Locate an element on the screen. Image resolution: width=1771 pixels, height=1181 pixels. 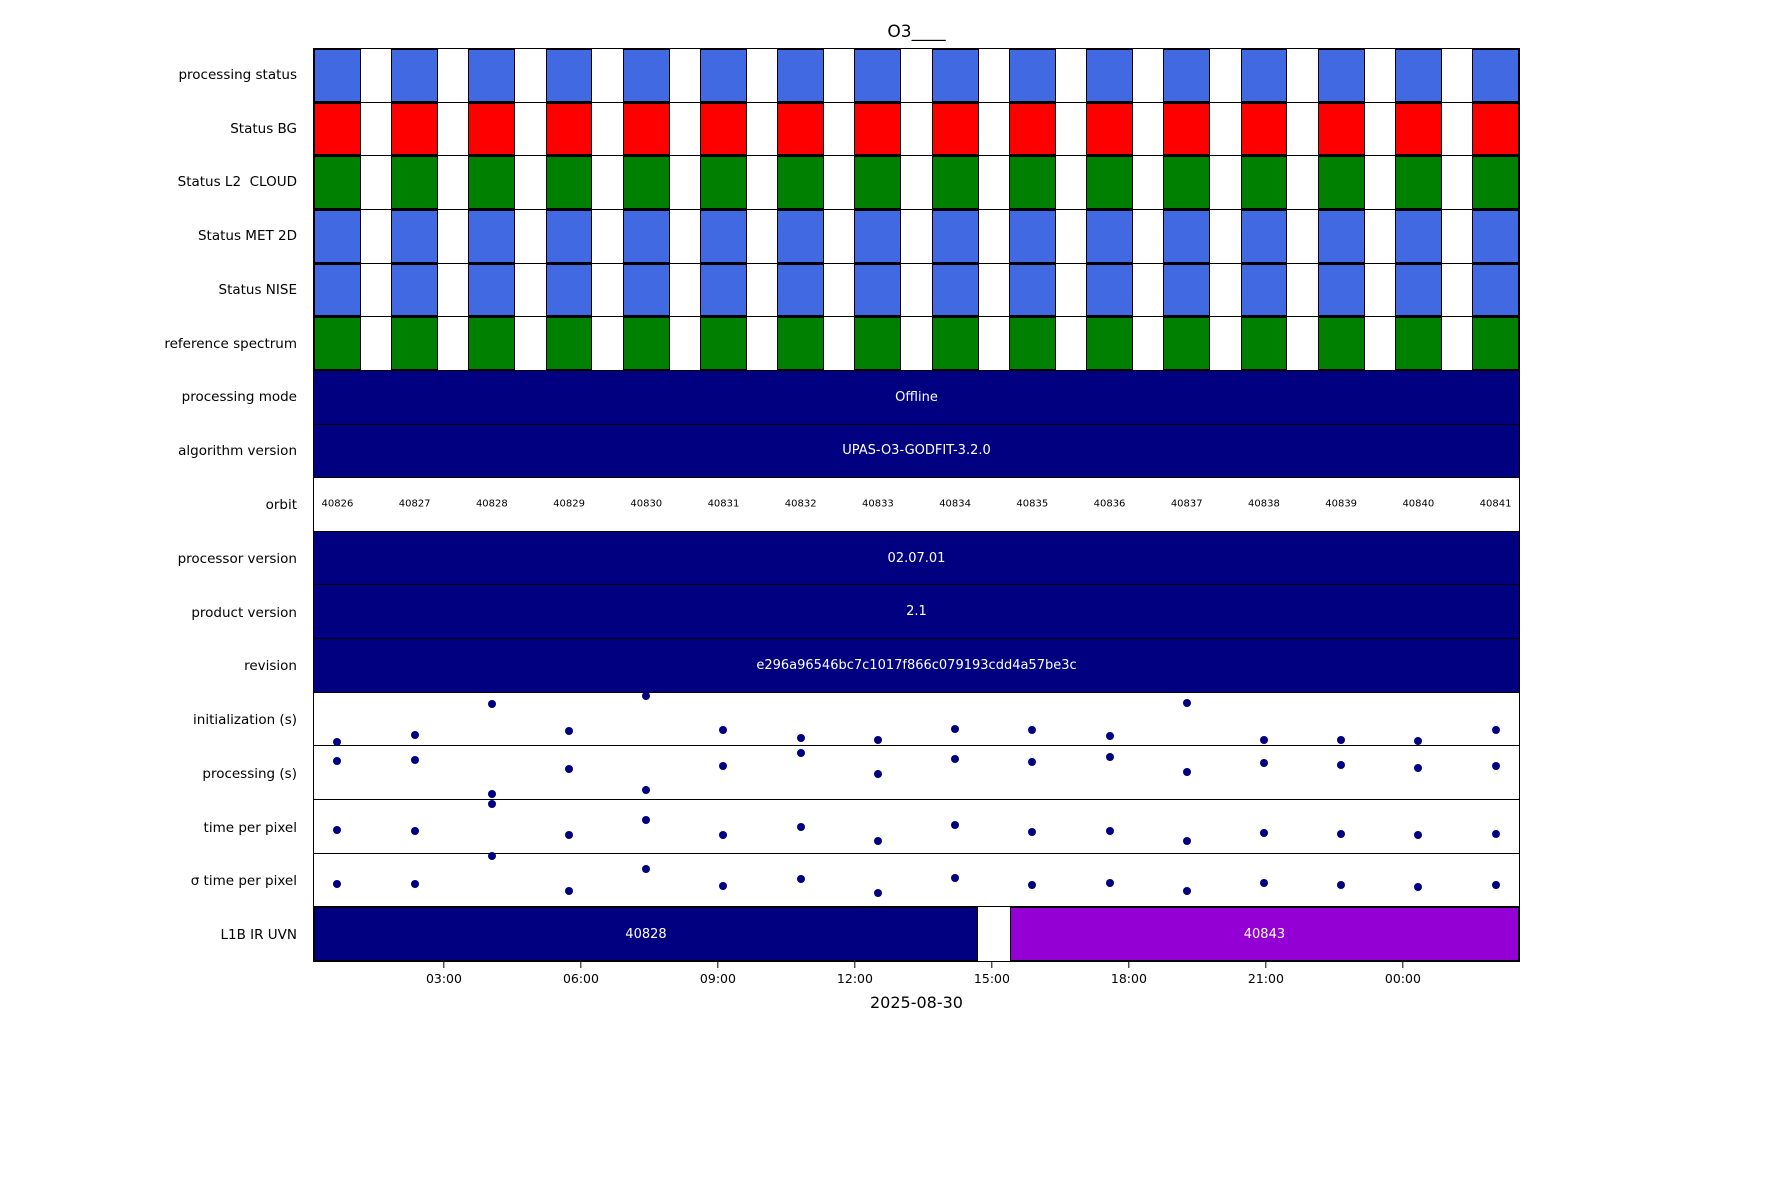
orbit-number-40828: 40828 is located at coordinates (491, 504).